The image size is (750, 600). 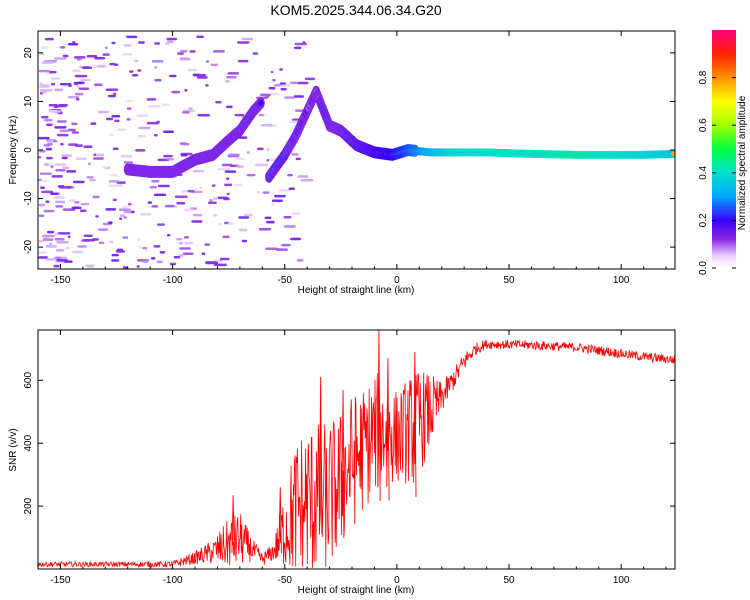 I want to click on spectrogram-xtick-label: 0, so click(x=397, y=280).